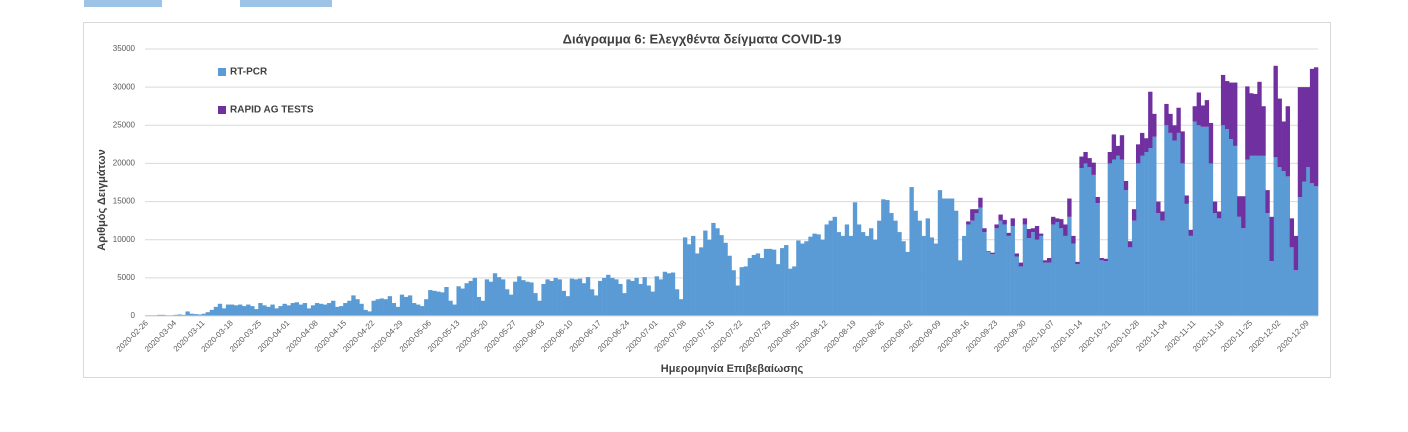  Describe the element at coordinates (249, 72) in the screenshot. I see `legend-label: RT-PCR` at that location.